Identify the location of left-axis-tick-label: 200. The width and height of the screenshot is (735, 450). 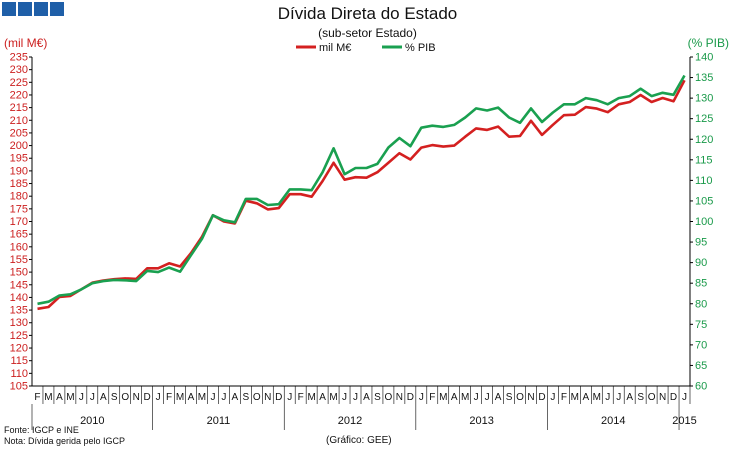
(19, 146).